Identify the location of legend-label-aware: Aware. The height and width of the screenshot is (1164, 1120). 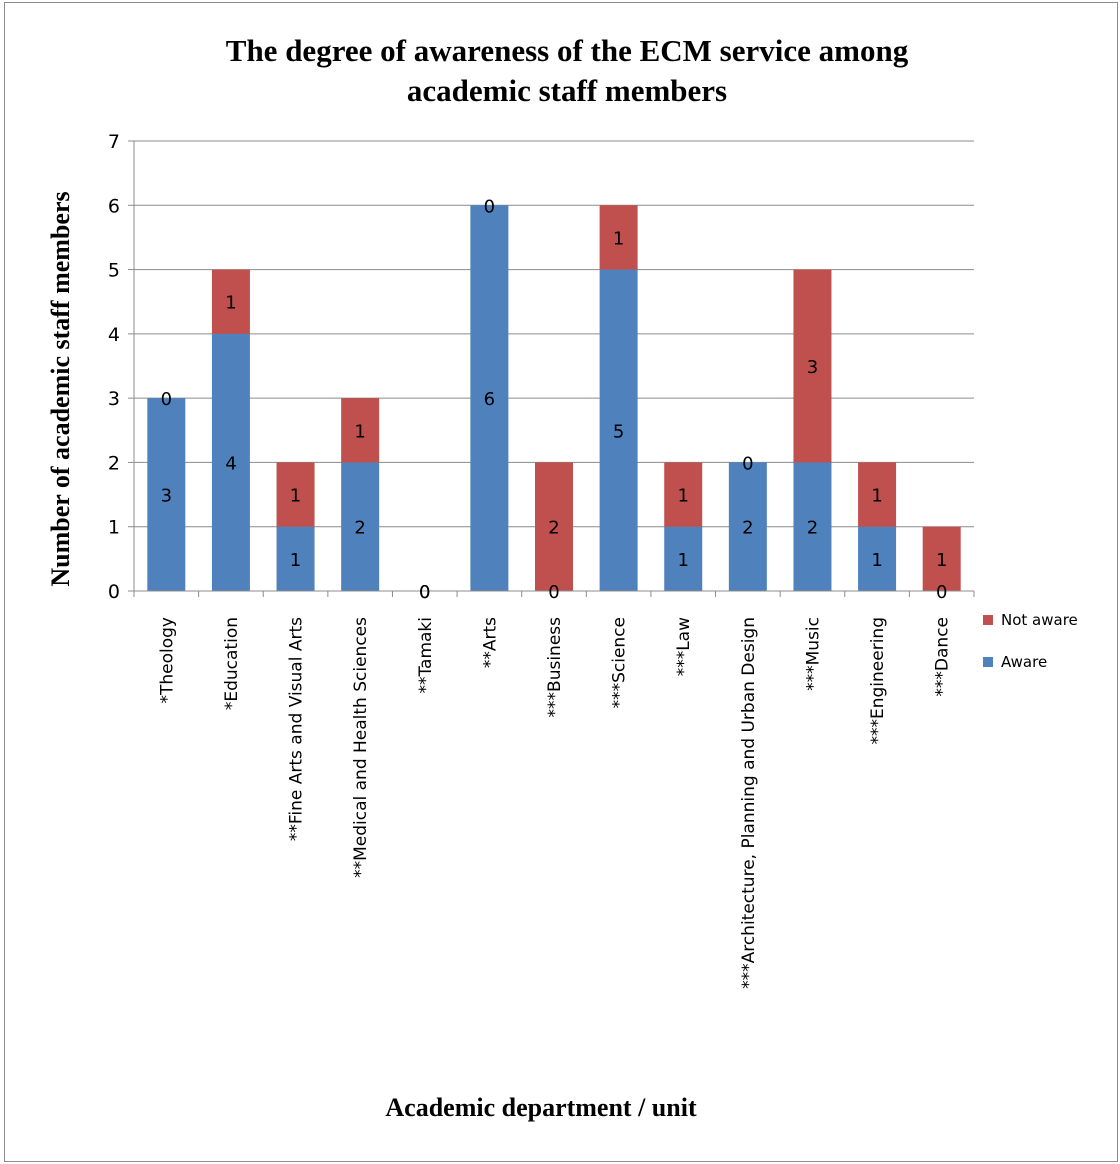
(1024, 662).